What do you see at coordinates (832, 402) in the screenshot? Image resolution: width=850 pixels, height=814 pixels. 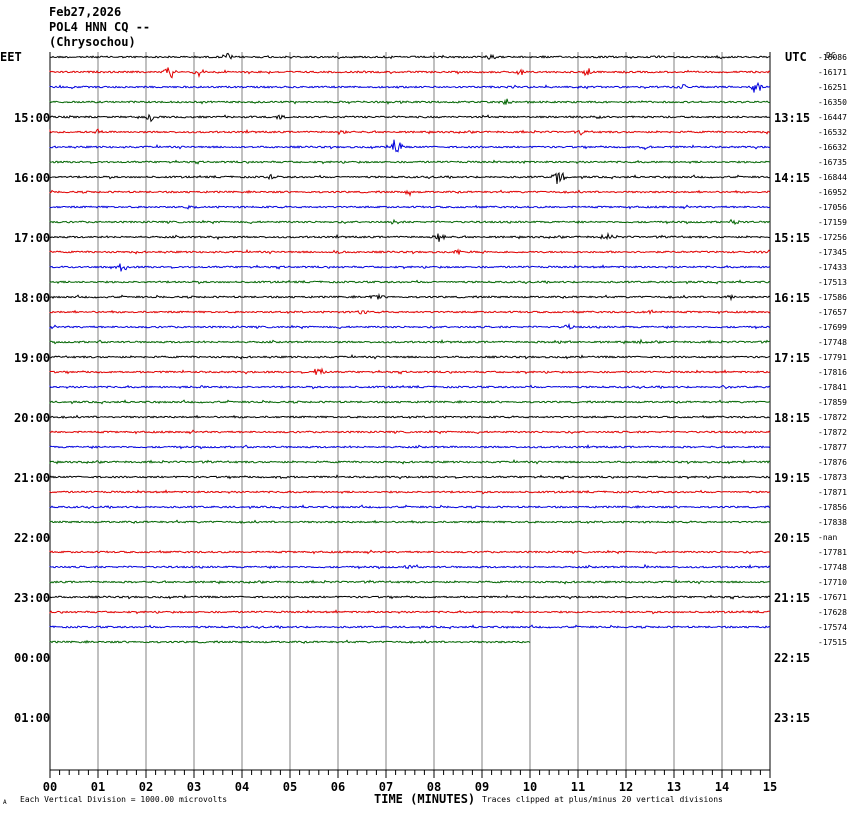 I see `trace-offset-label-23: -17859` at bounding box center [832, 402].